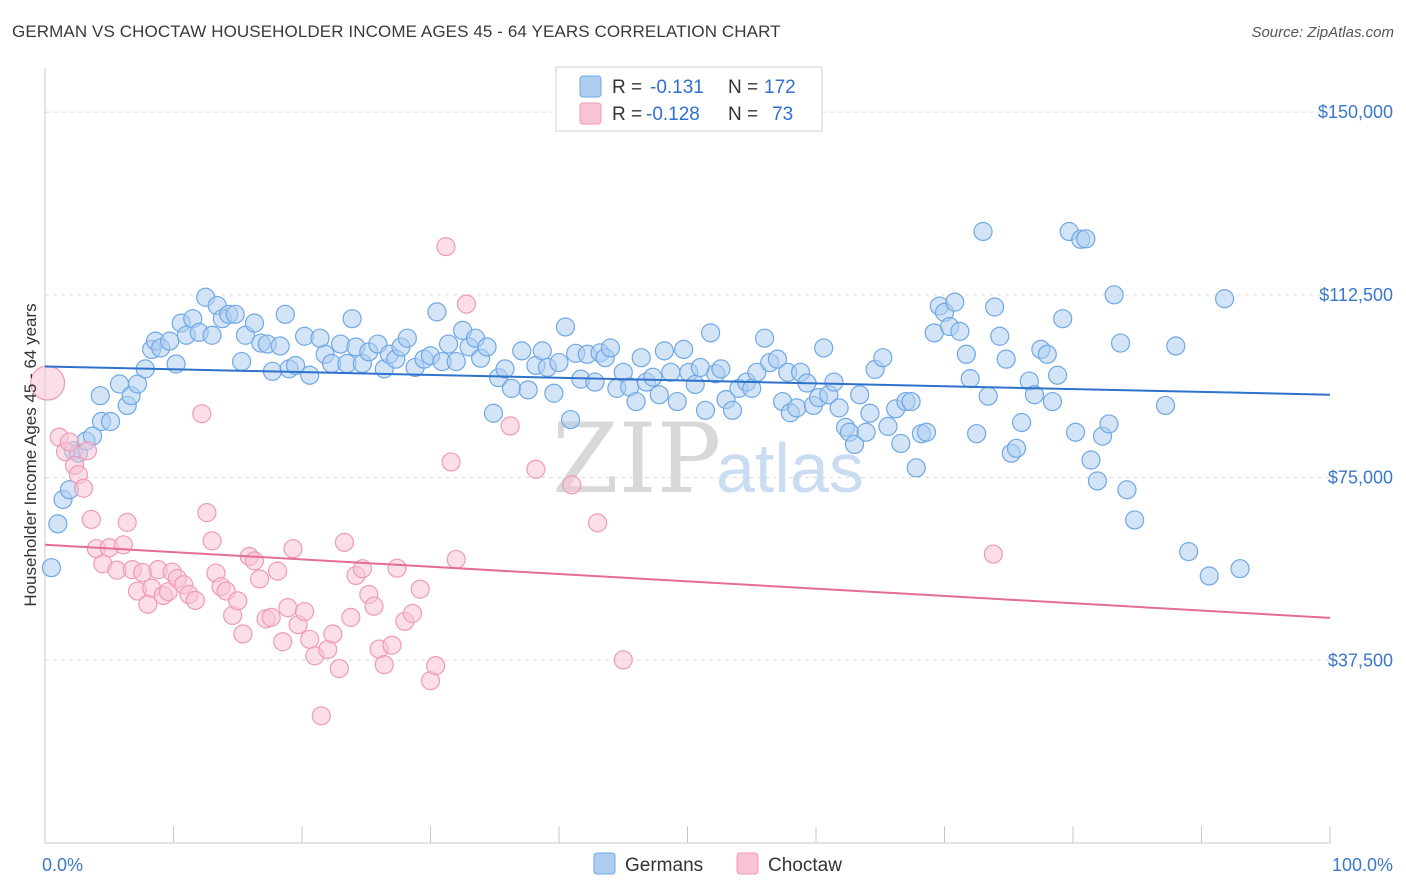 Image resolution: width=1406 pixels, height=892 pixels. Describe the element at coordinates (1362, 865) in the screenshot. I see `x-tick-label-max: 100.0%` at that location.